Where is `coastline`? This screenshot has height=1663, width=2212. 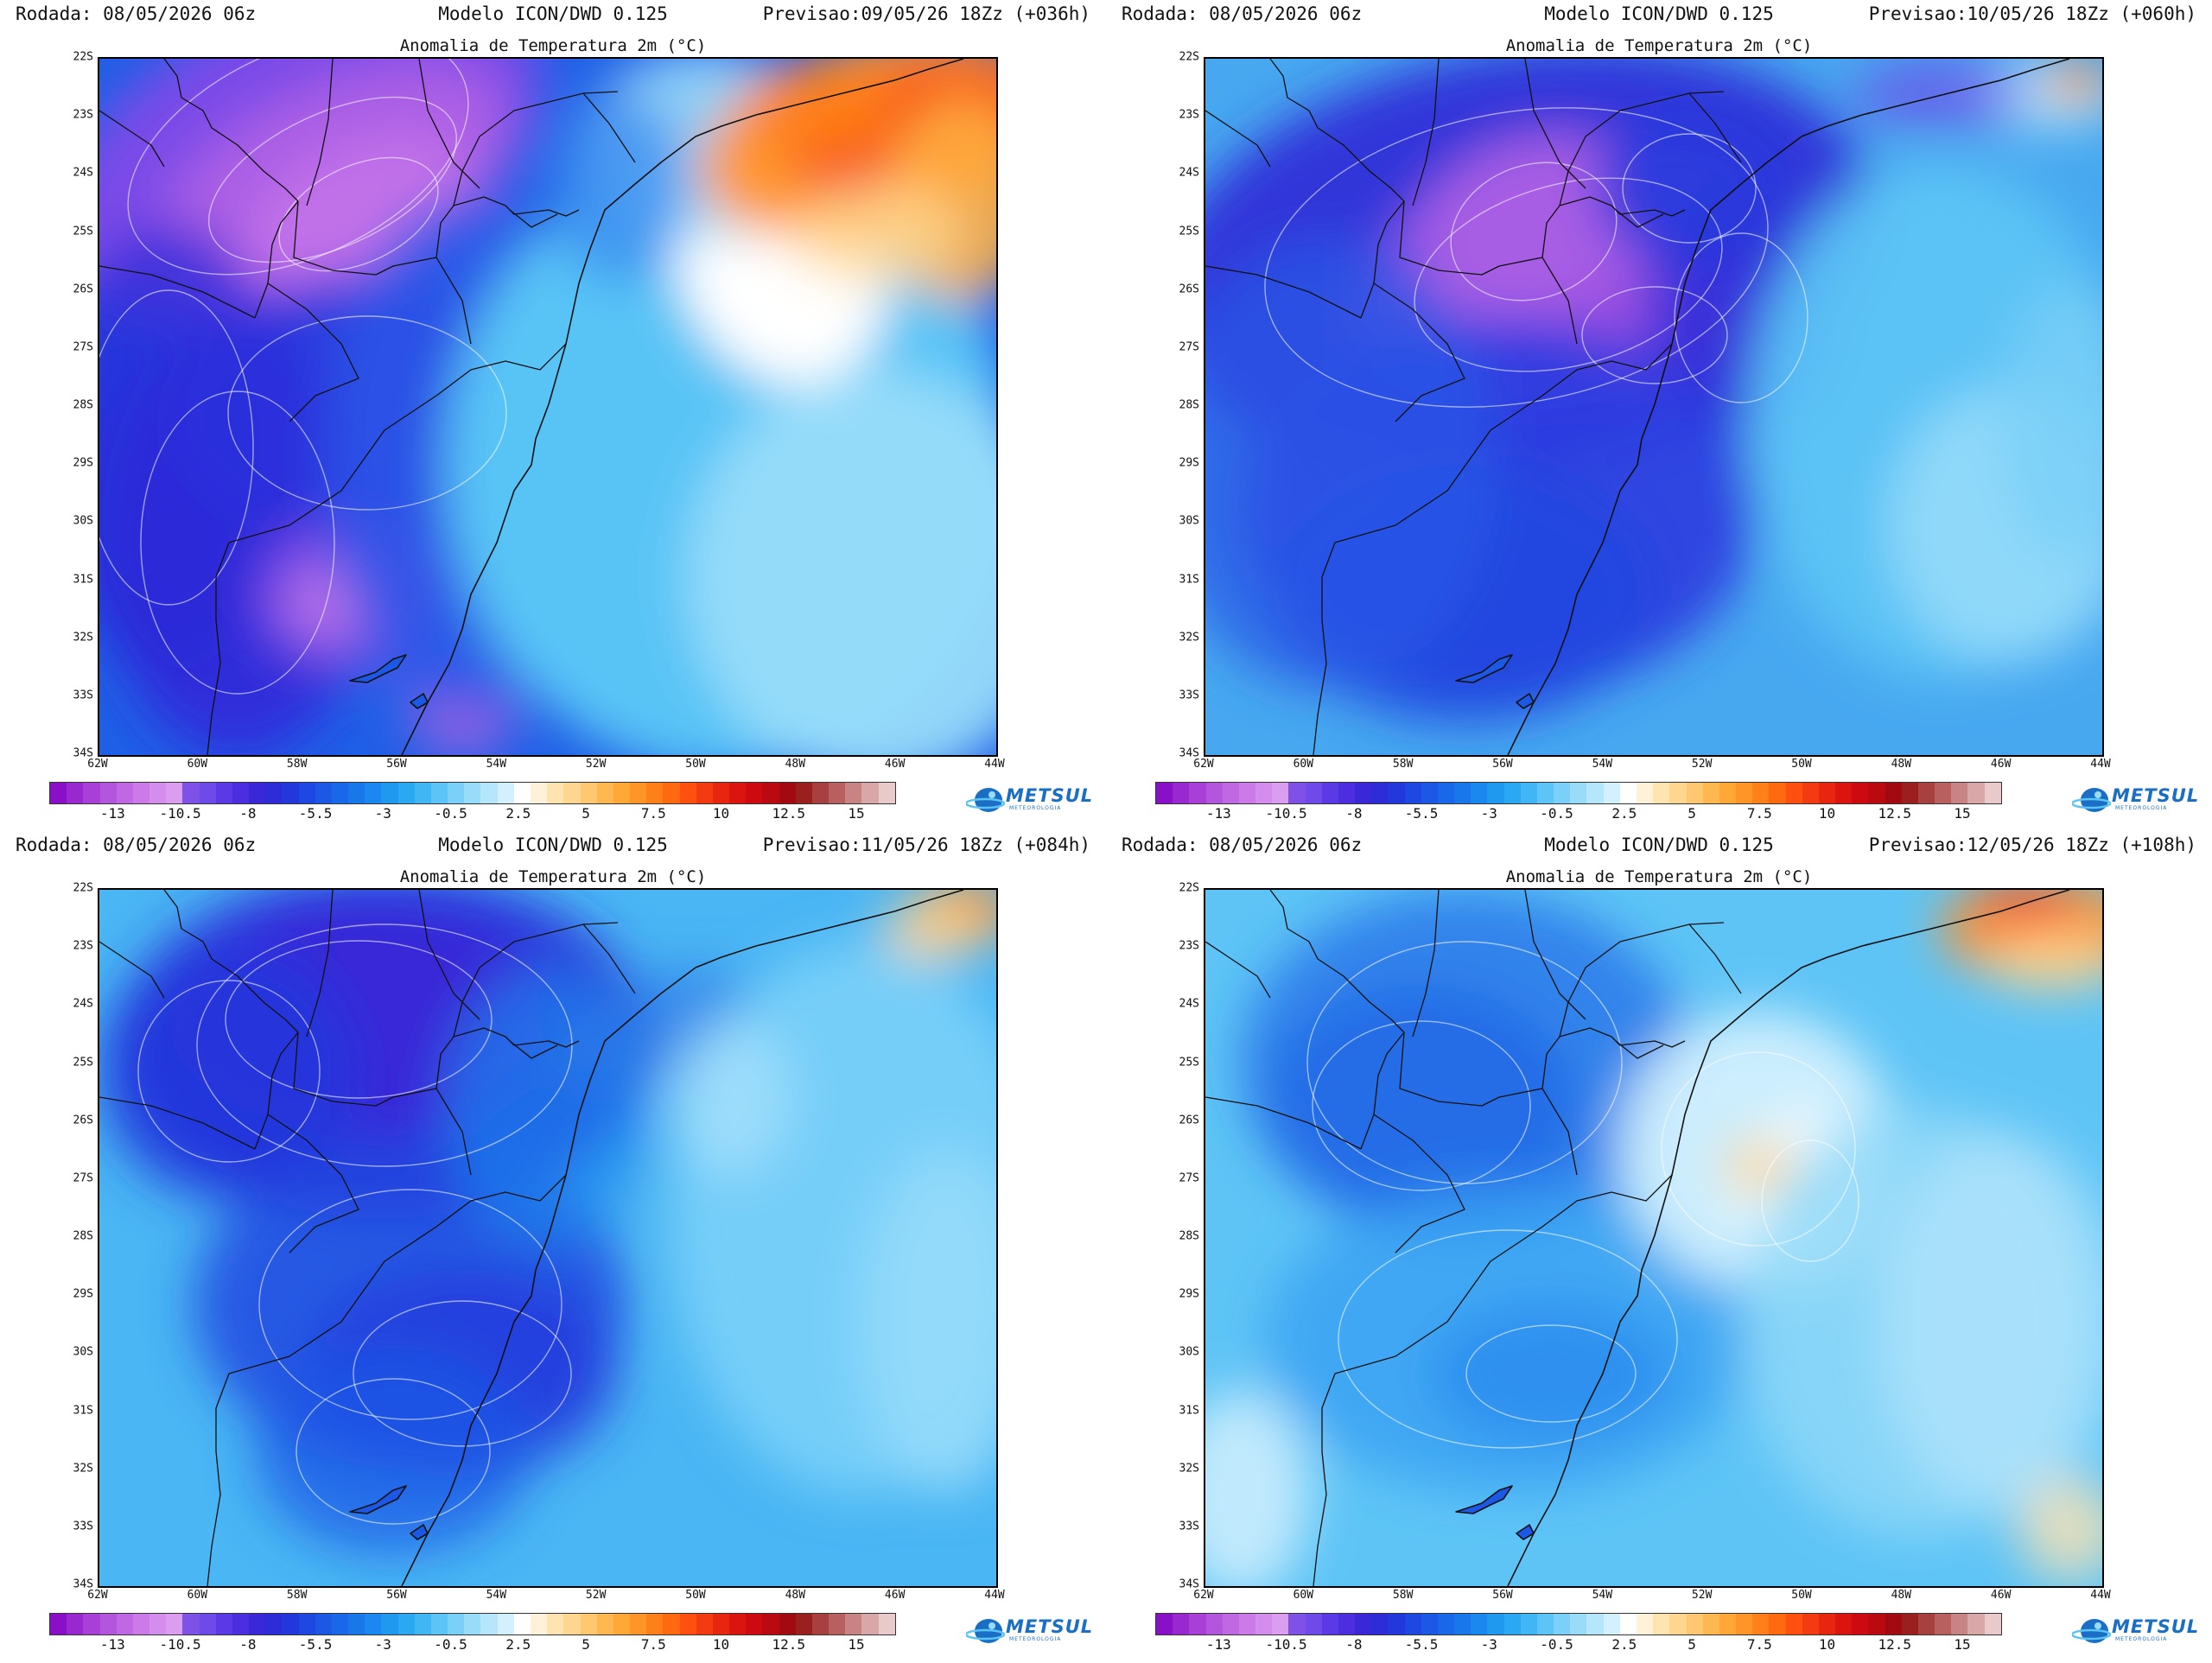 coastline is located at coordinates (1788, 1238).